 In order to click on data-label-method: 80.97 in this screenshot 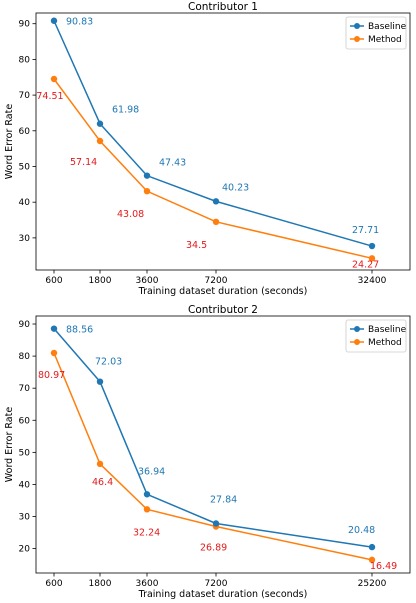, I will do `click(51, 375)`.